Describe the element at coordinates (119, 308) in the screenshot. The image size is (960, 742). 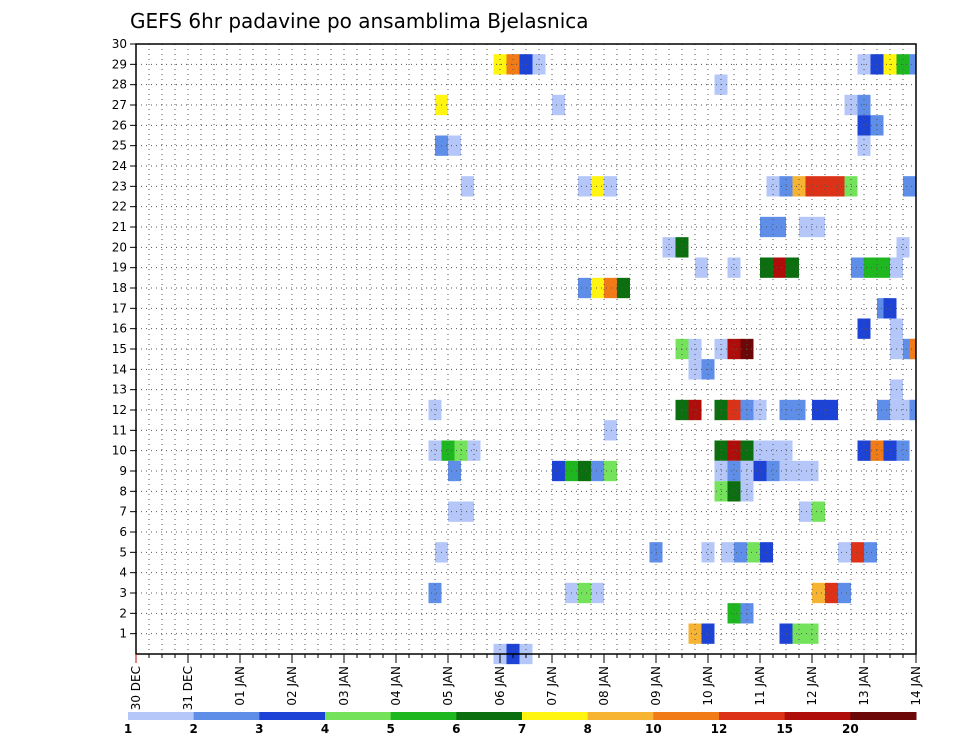
I see `y-tick-label: 17` at that location.